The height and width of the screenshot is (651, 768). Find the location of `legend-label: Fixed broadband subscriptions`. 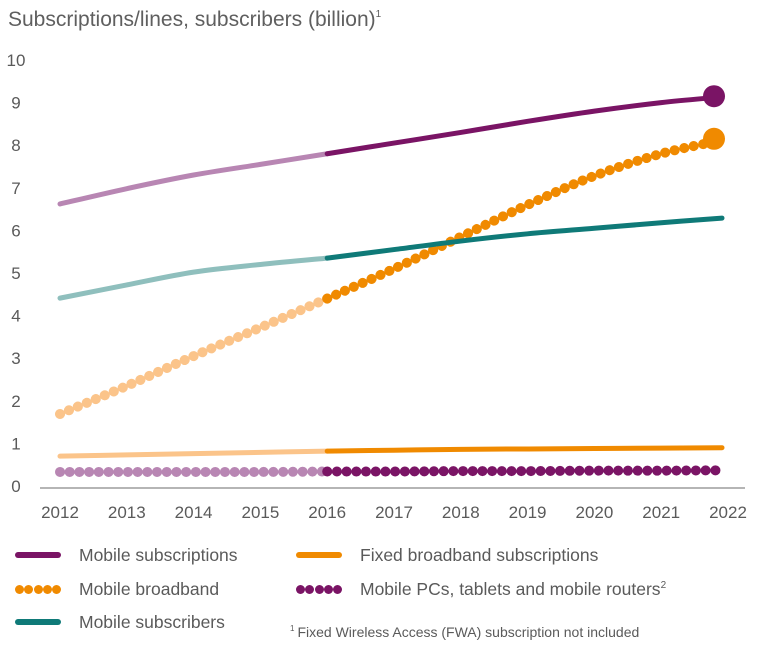

legend-label: Fixed broadband subscriptions is located at coordinates (479, 554).